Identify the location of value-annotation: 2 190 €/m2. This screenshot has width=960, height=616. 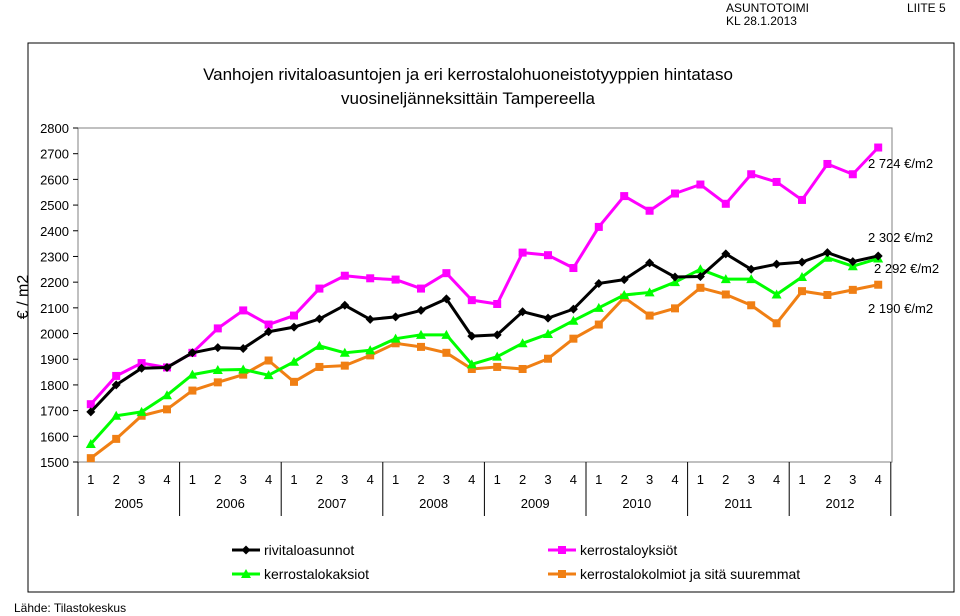
(900, 308).